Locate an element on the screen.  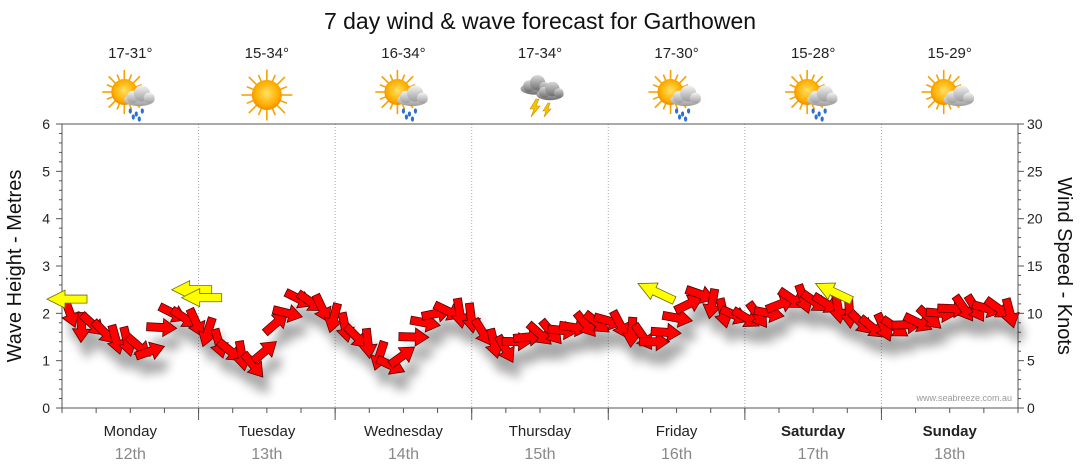
lightning-bolts is located at coordinates (540, 108).